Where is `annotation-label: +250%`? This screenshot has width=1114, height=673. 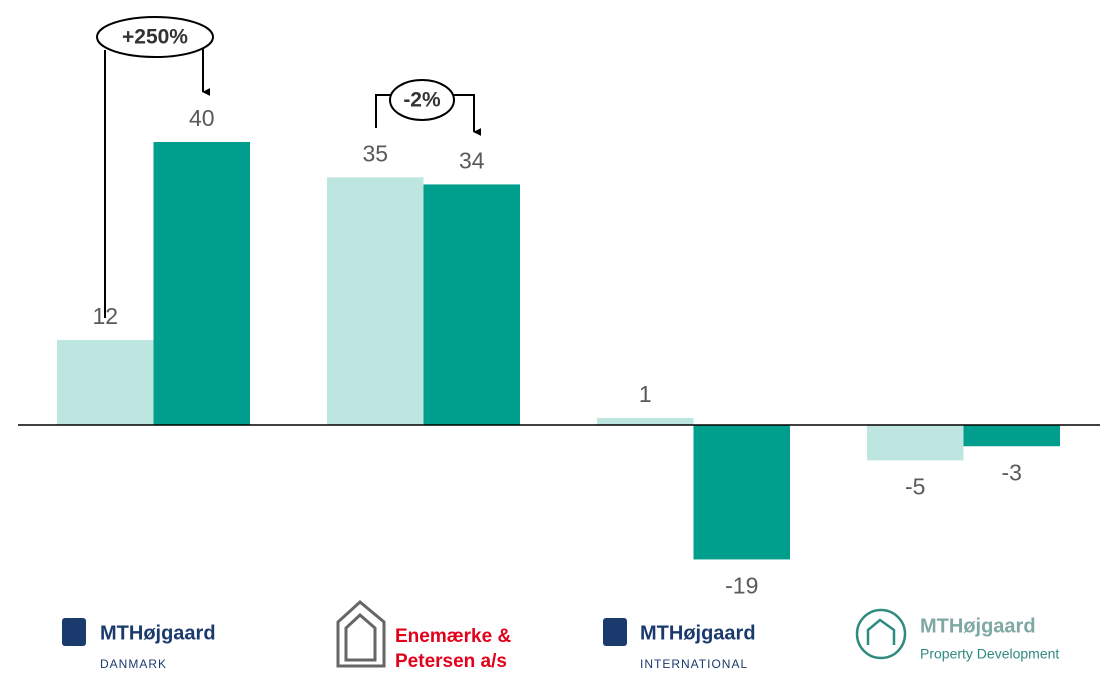
annotation-label: +250% is located at coordinates (155, 37).